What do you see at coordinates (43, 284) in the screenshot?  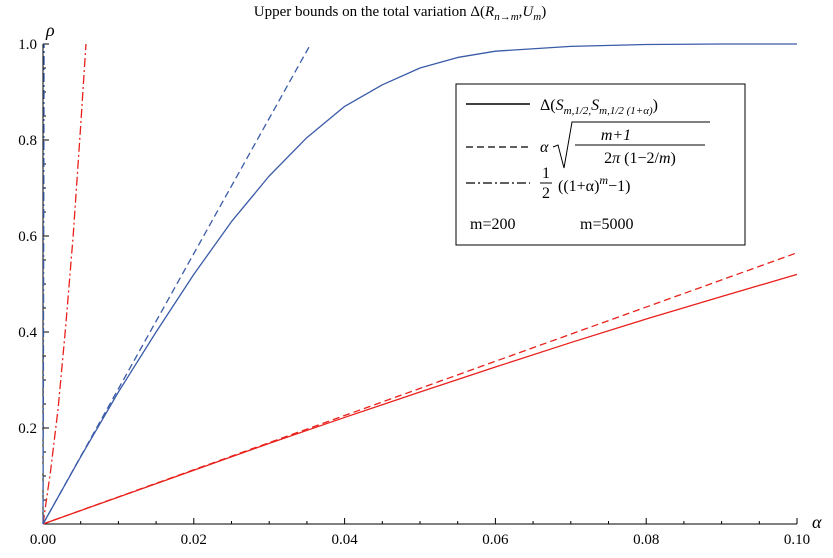 I see `series-line-m5000-dashdot` at bounding box center [43, 284].